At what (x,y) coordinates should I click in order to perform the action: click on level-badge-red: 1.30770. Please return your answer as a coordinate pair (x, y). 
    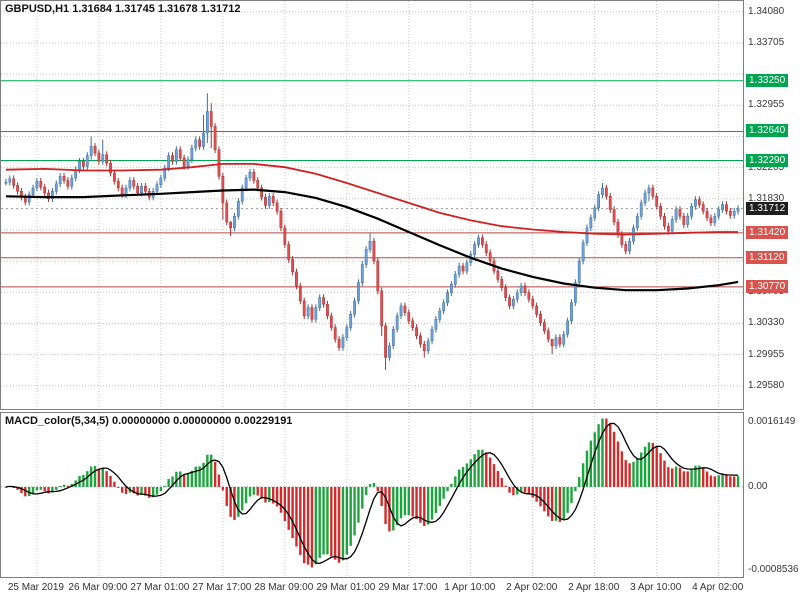
    Looking at the image, I should click on (767, 286).